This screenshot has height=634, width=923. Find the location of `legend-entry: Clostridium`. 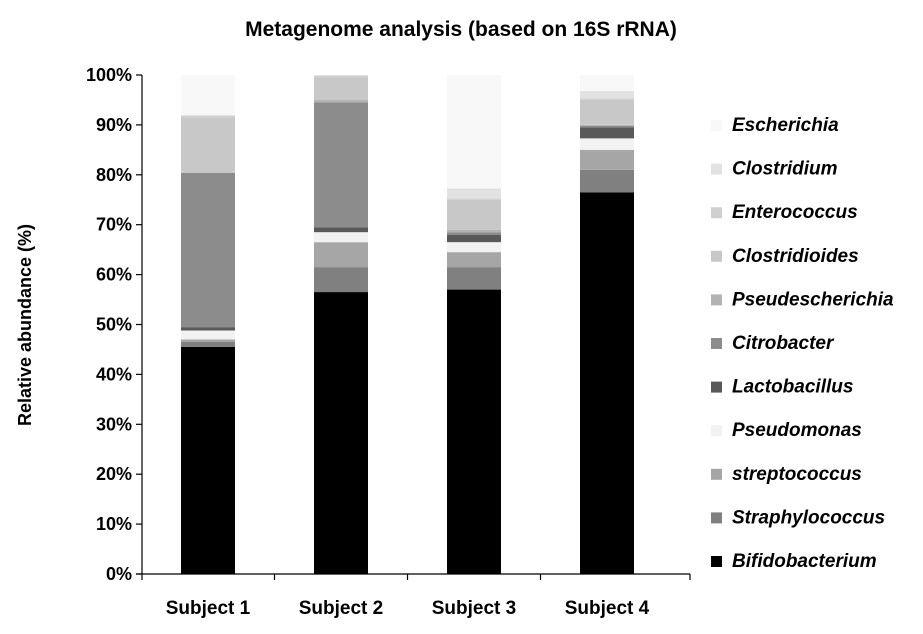

legend-entry: Clostridium is located at coordinates (785, 169).